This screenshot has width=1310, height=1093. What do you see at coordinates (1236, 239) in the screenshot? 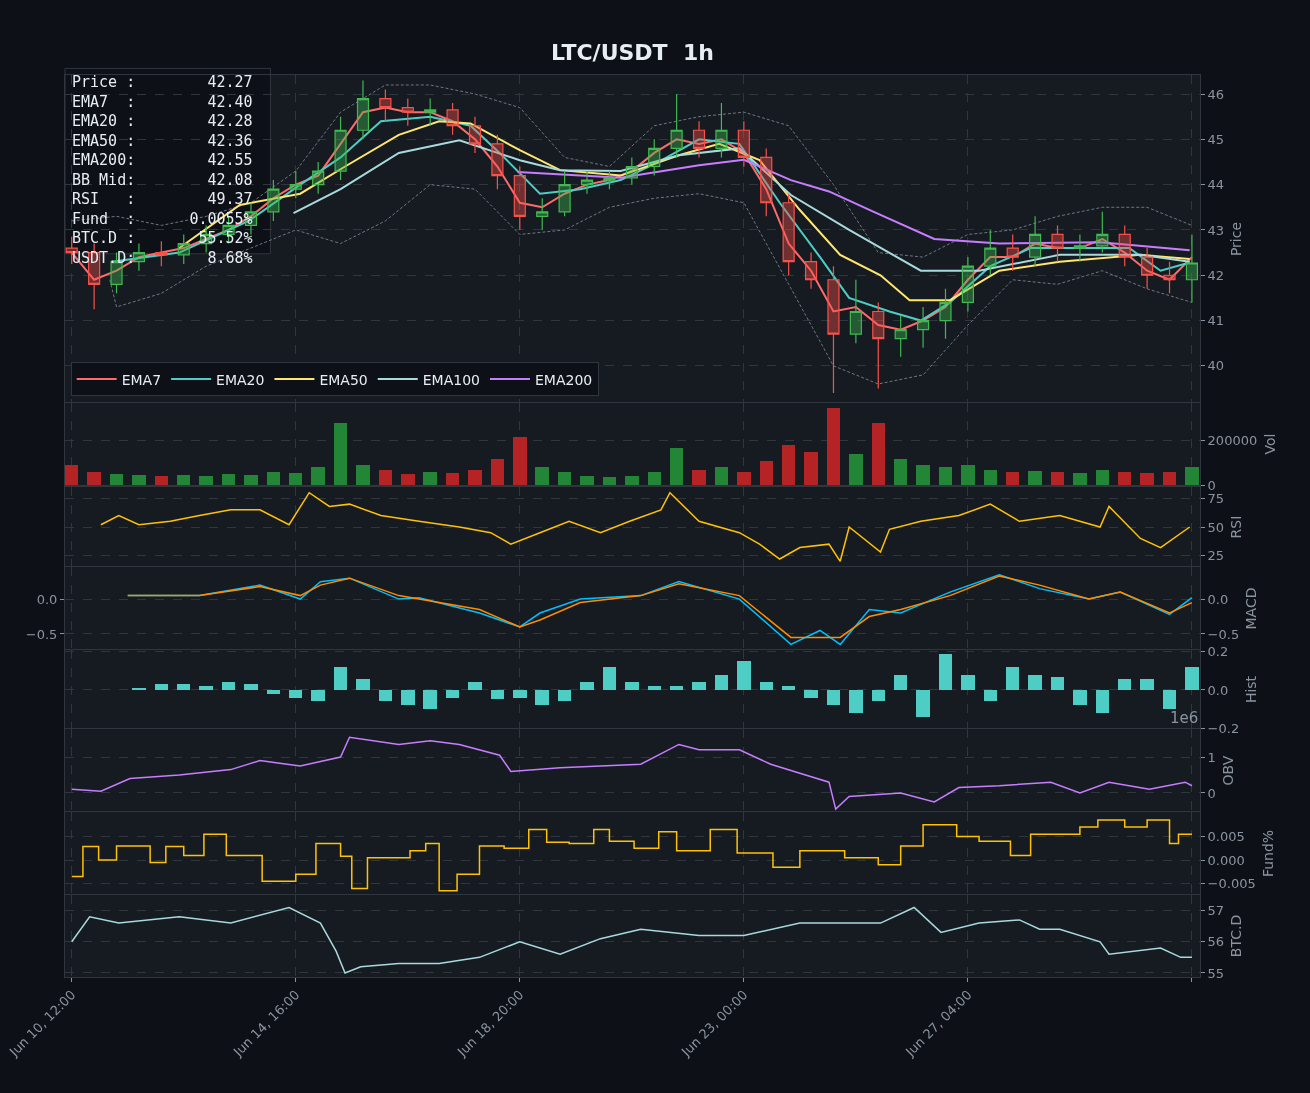
I see `y-axis-title: Price` at bounding box center [1236, 239].